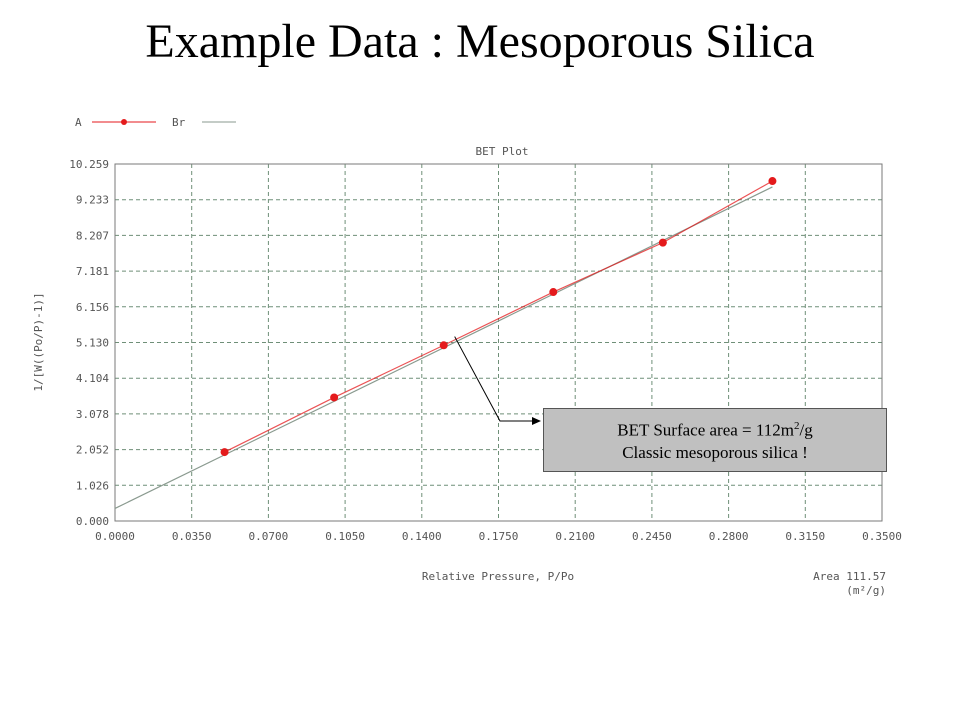 This screenshot has height=720, width=960. Describe the element at coordinates (92, 485) in the screenshot. I see `y-tick-label: 1.026` at that location.